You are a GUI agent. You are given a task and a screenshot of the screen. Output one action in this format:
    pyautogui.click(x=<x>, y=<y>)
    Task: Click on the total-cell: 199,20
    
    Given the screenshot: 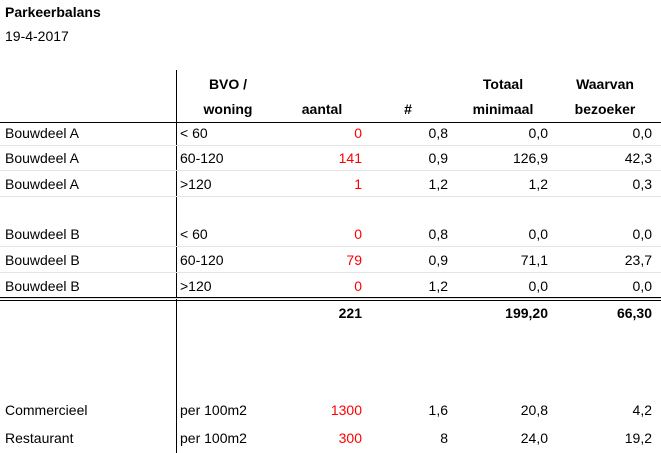 What is the action you would take?
    pyautogui.click(x=526, y=313)
    